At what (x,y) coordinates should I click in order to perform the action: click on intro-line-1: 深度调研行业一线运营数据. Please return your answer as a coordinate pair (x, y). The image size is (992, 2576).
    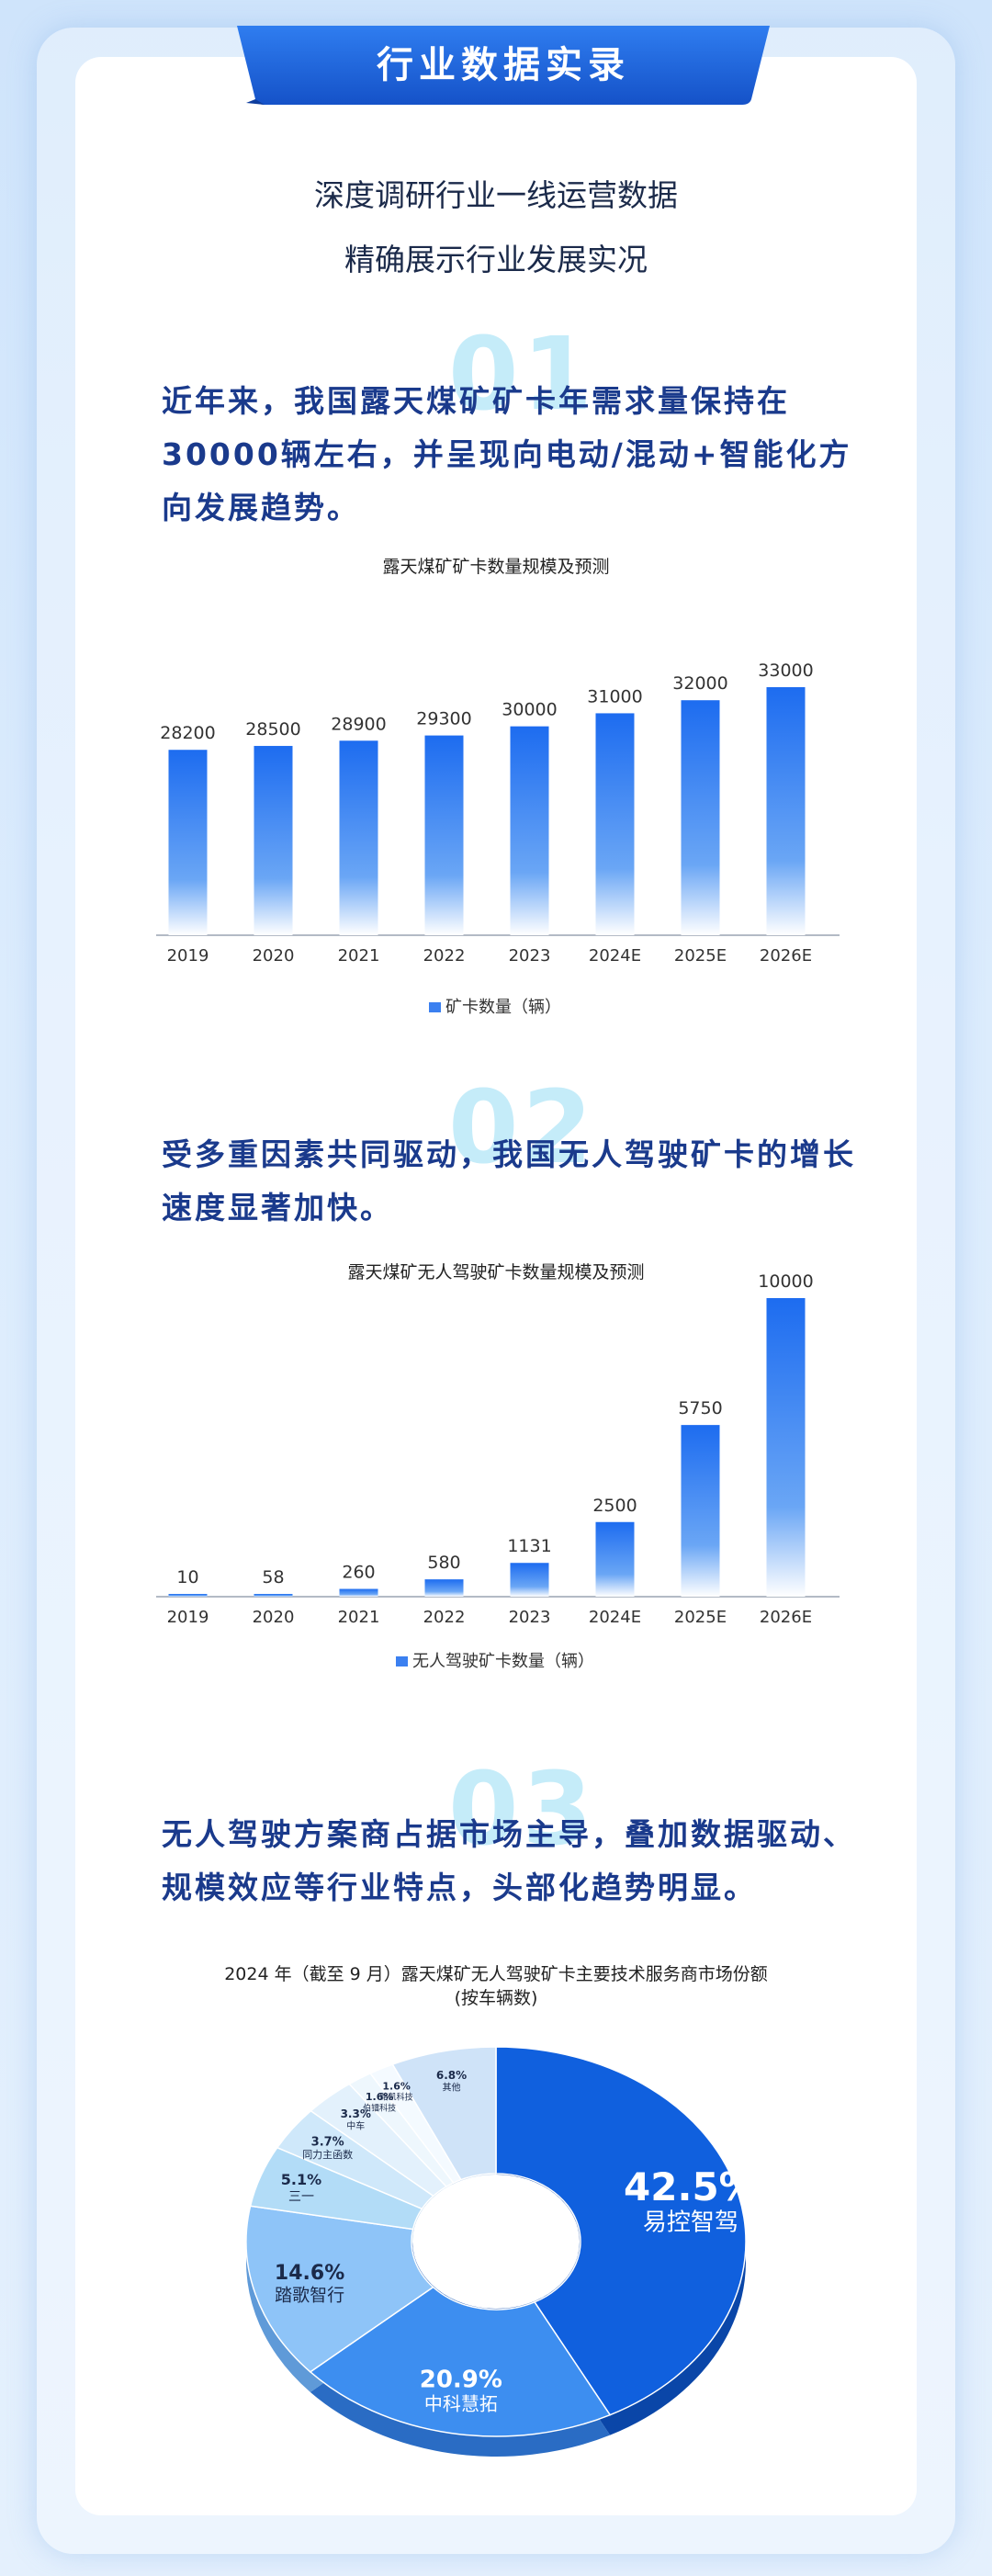
    Looking at the image, I should click on (496, 195).